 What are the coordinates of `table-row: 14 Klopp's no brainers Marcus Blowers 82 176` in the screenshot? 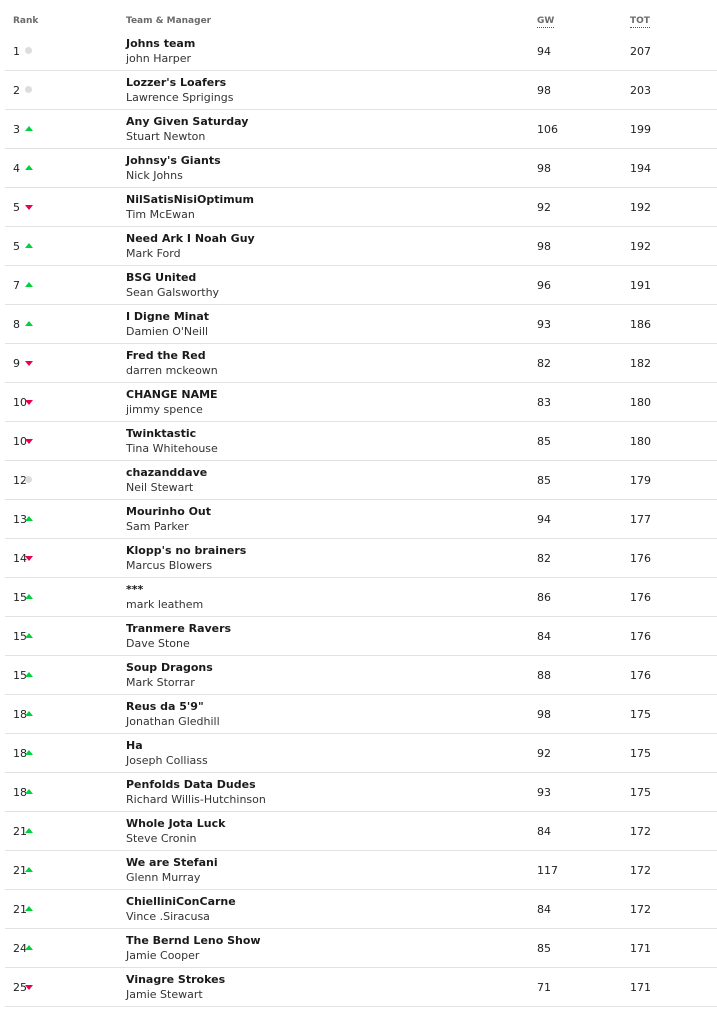 It's located at (361, 558).